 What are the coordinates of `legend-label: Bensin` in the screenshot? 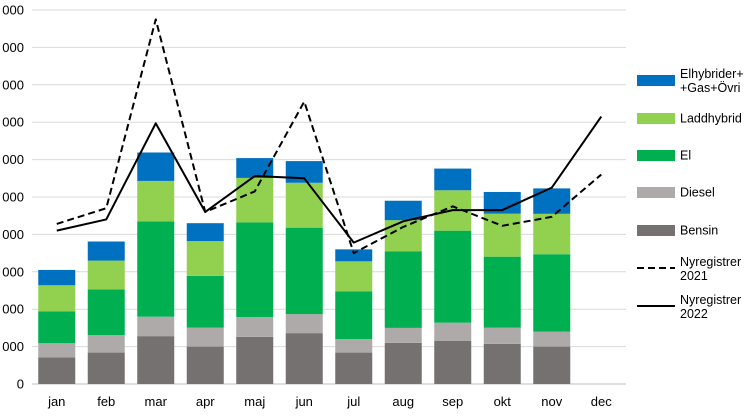 It's located at (699, 231).